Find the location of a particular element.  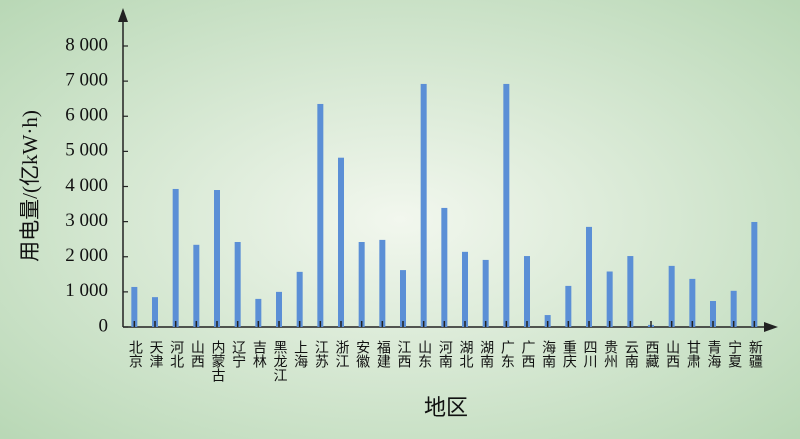

x-tick-label: 云南 is located at coordinates (631, 354).